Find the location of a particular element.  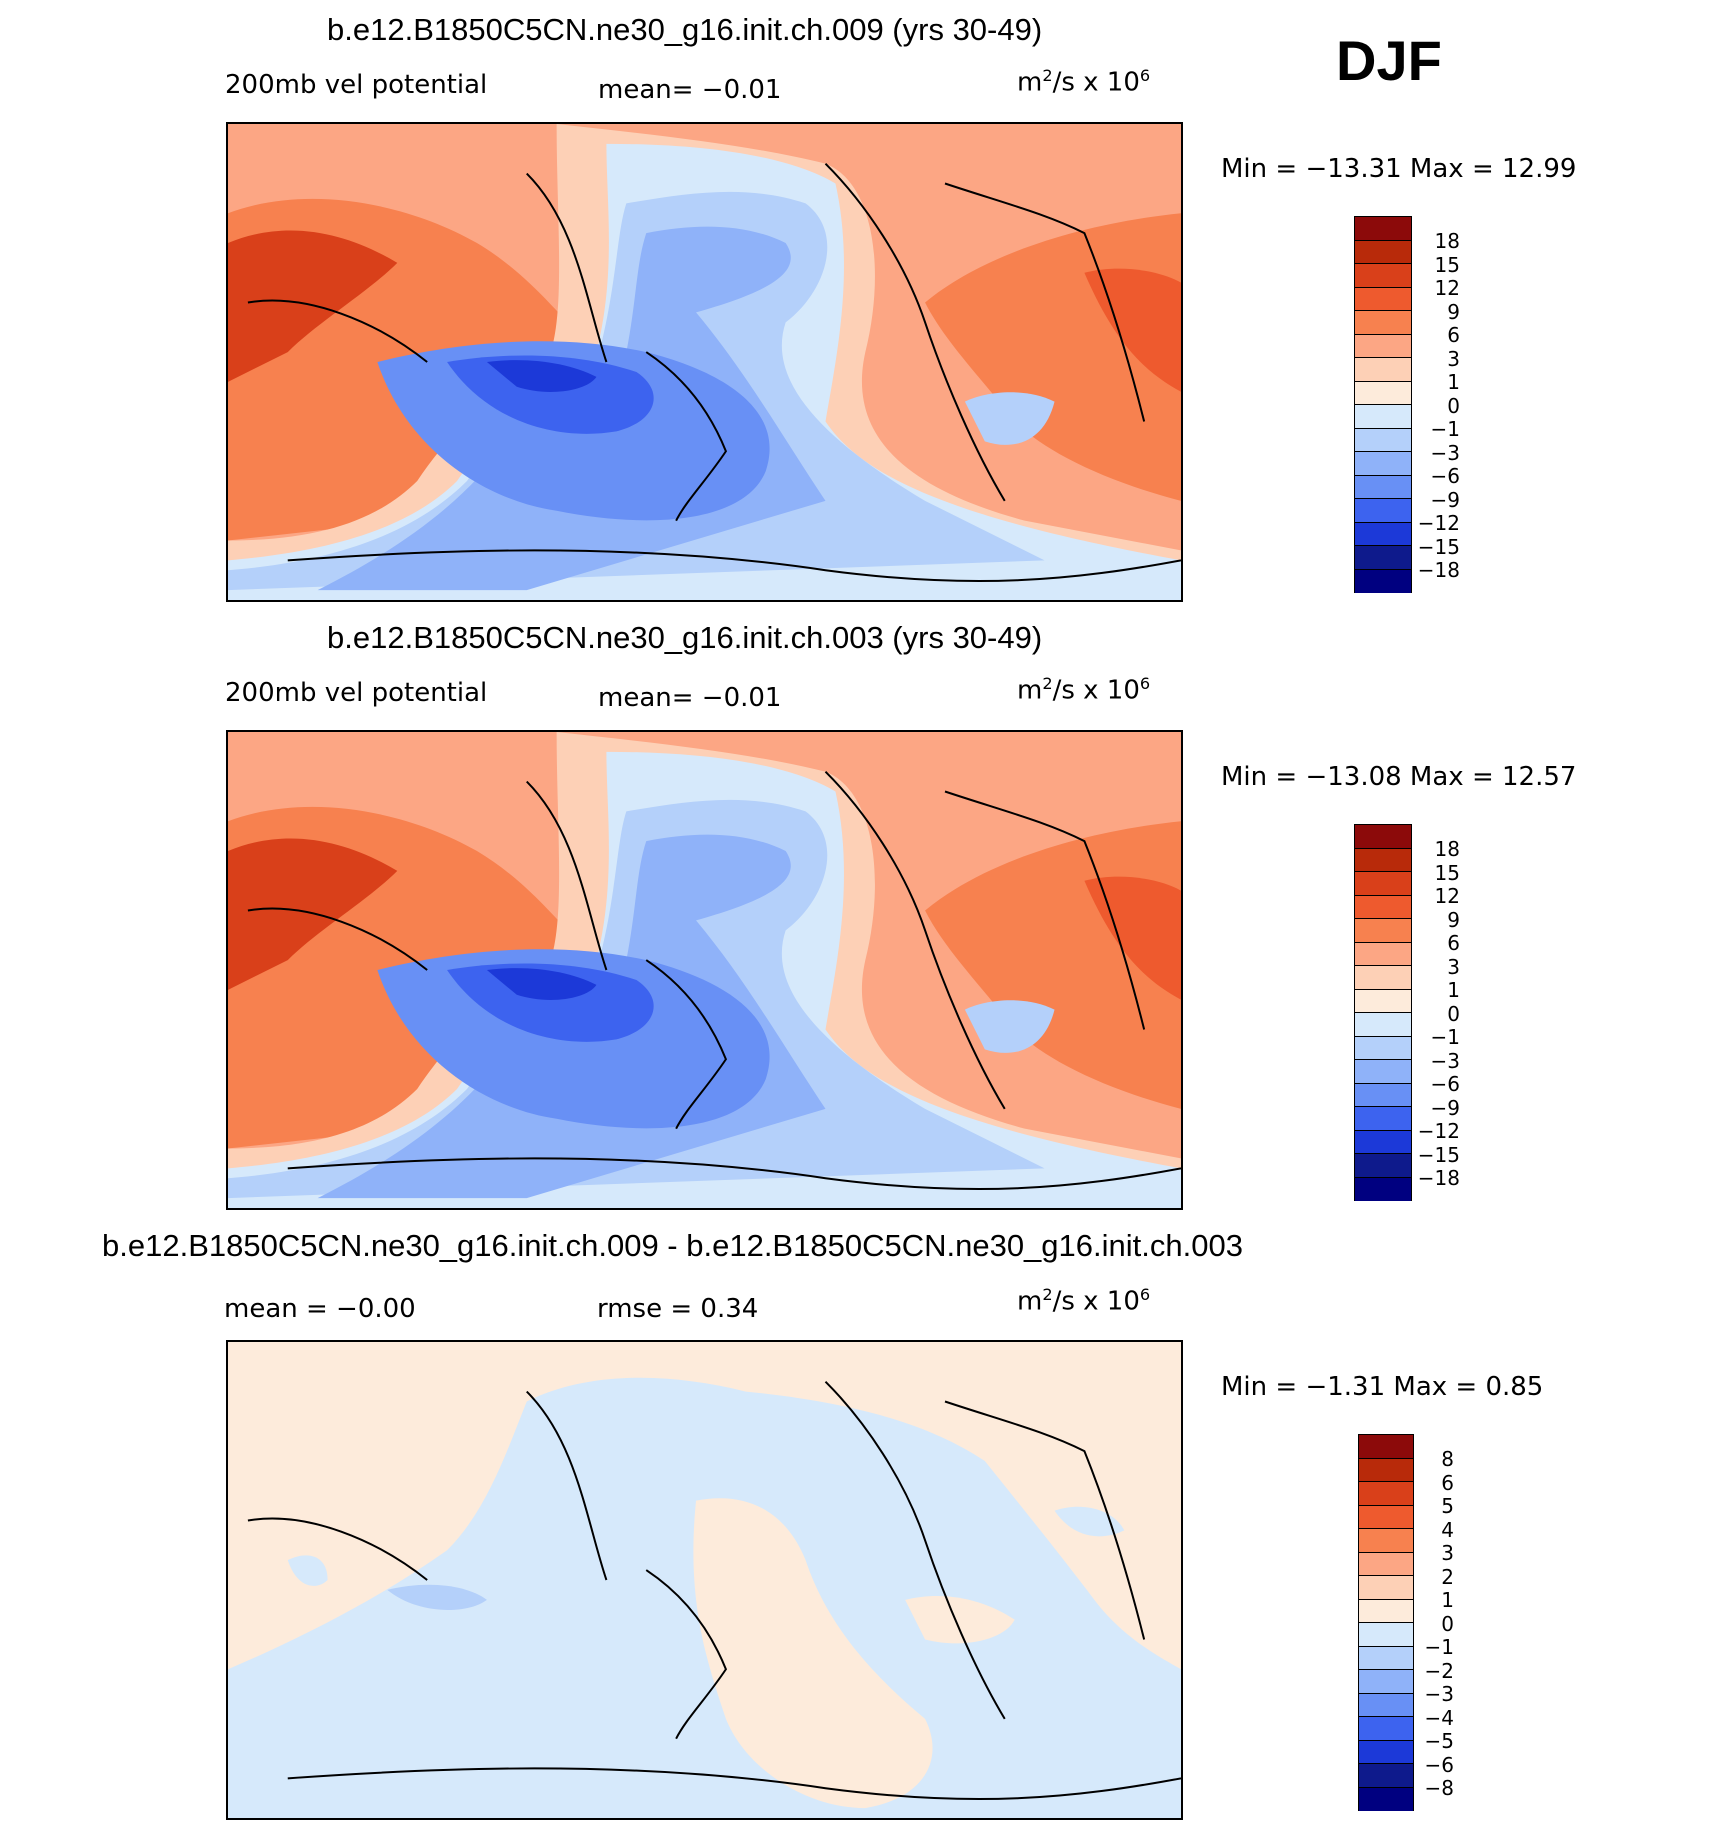

panel-2-mean: mean= −0.01 is located at coordinates (690, 698).